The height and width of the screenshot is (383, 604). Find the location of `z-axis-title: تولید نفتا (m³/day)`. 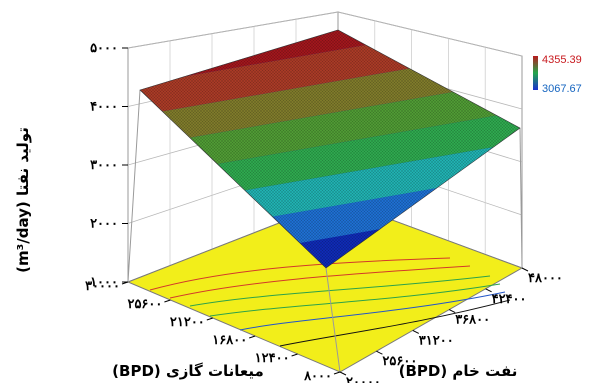

z-axis-title: تولید نفتا (m³/day) is located at coordinates (23, 200).